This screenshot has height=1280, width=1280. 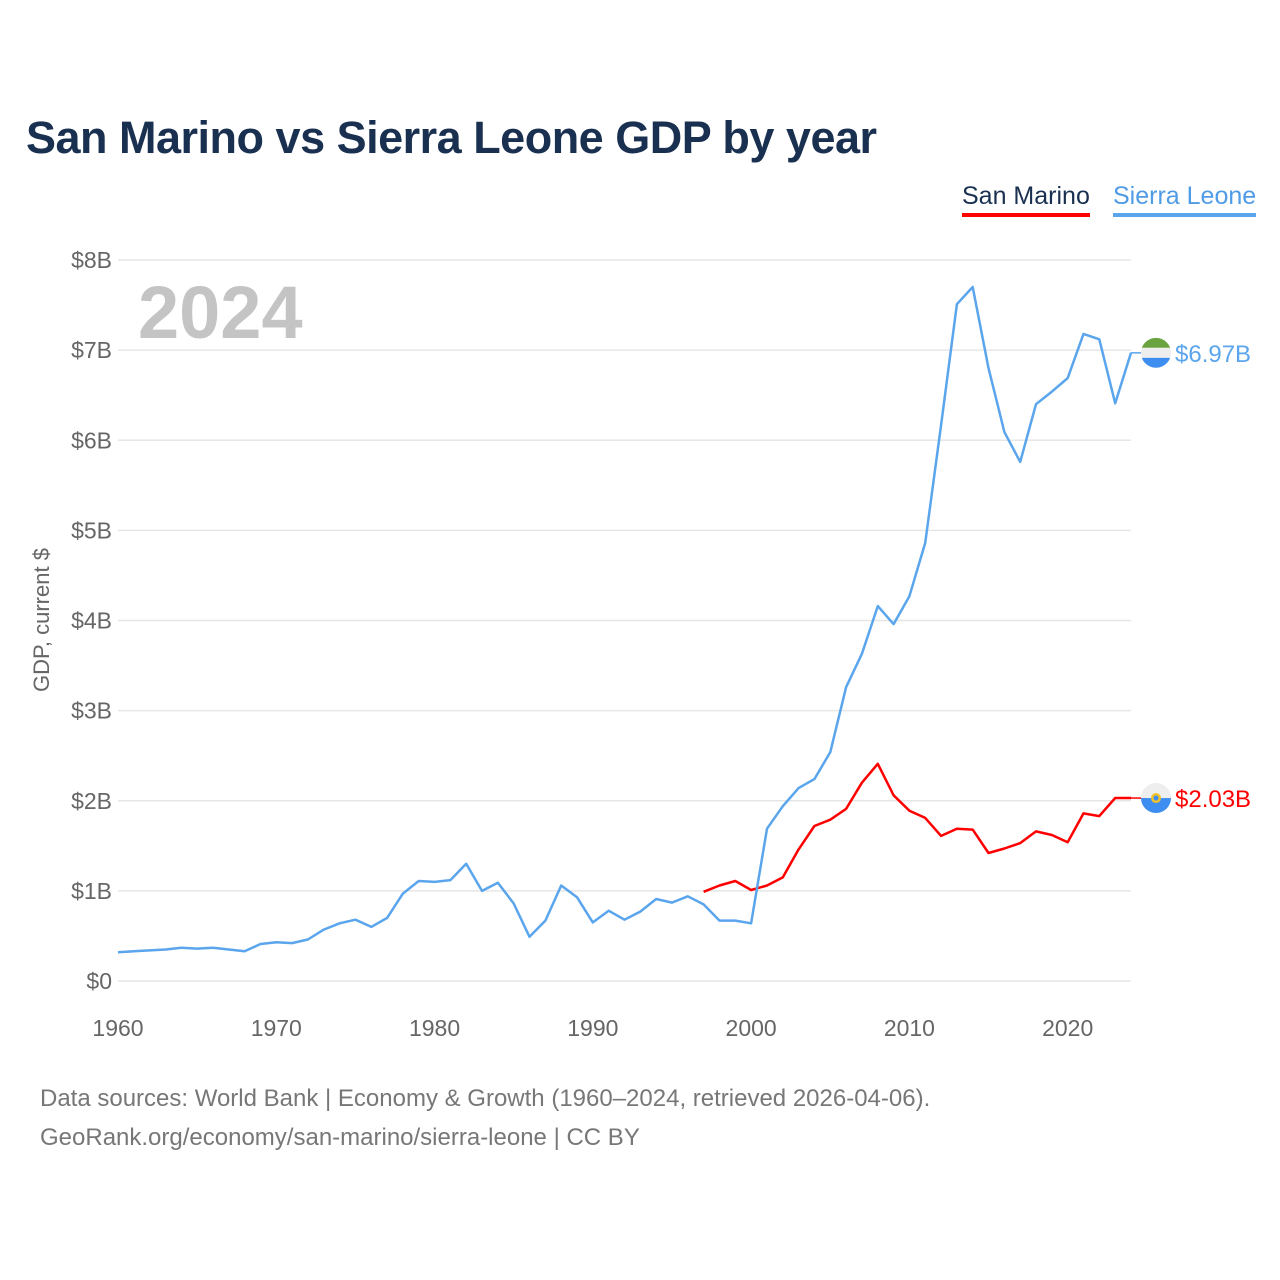 What do you see at coordinates (117, 1028) in the screenshot?
I see `x-tick-label: 1960` at bounding box center [117, 1028].